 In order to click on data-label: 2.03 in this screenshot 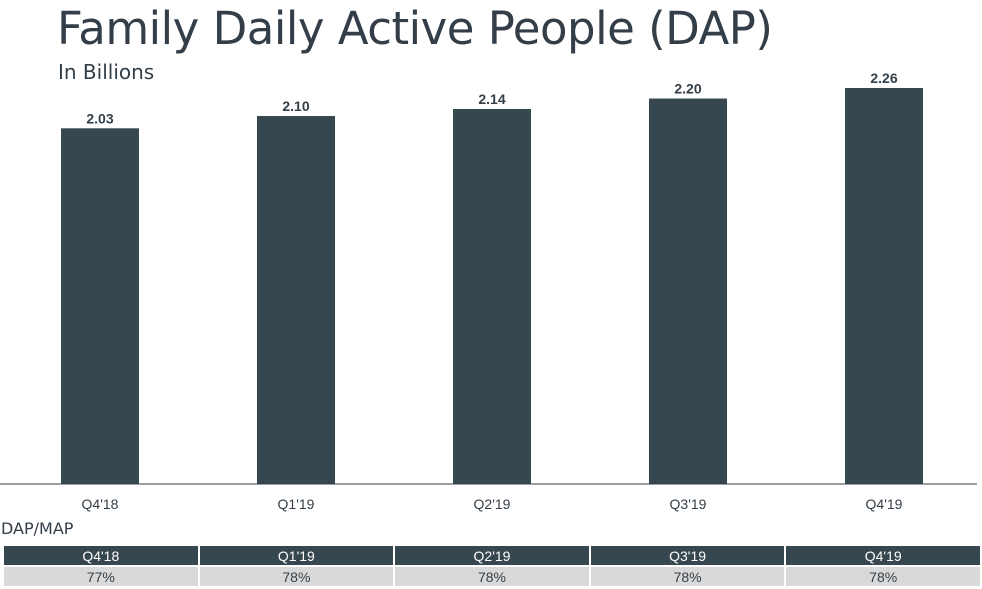, I will do `click(99, 118)`.